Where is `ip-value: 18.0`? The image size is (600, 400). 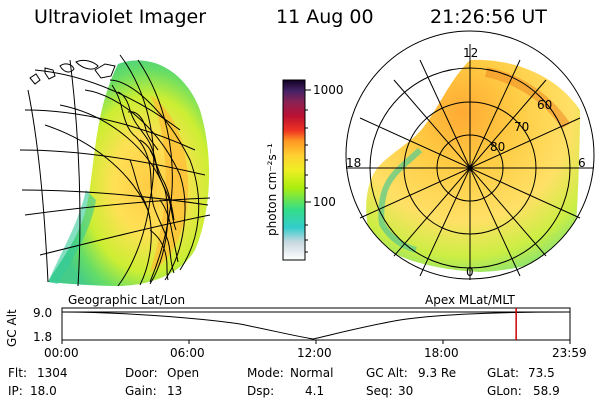 ip-value: 18.0 is located at coordinates (43, 391).